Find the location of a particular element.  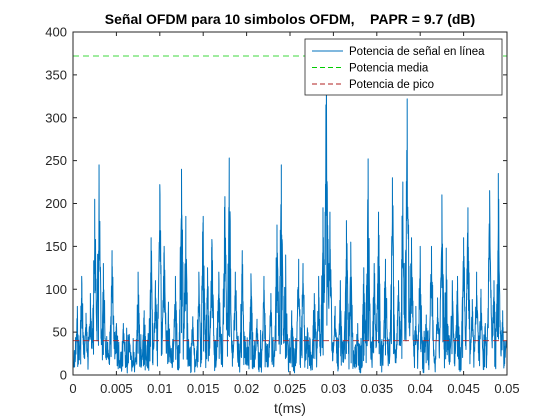

legend-label: Potencia de pico is located at coordinates (391, 85).